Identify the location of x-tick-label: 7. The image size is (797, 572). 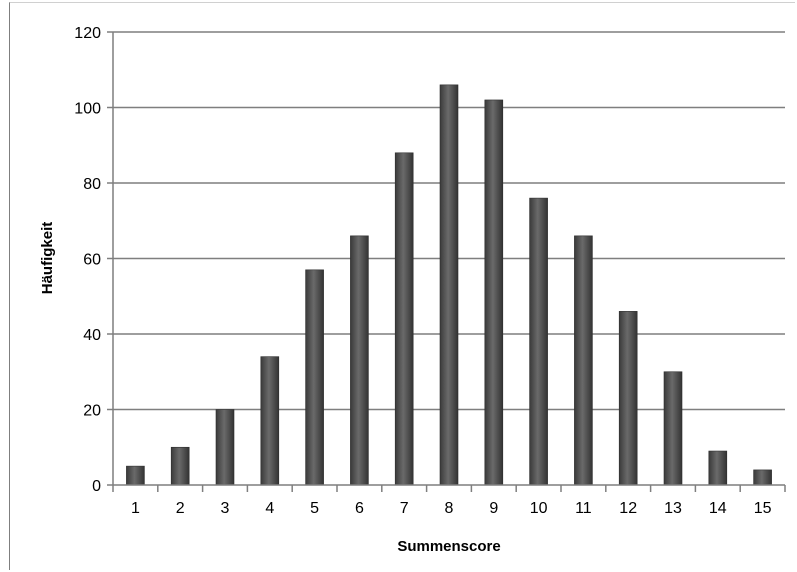
(404, 508).